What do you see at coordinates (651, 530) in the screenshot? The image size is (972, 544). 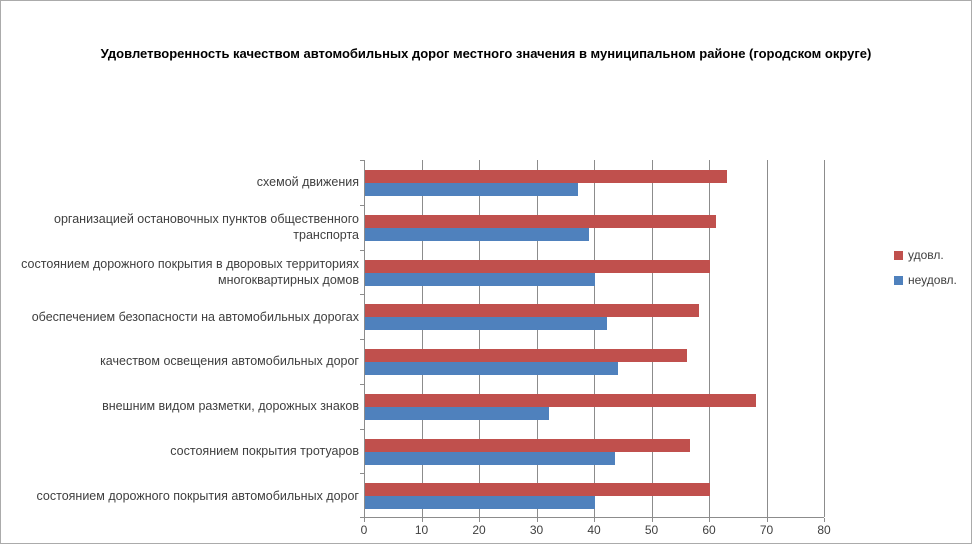 I see `x-tick-label: 50` at bounding box center [651, 530].